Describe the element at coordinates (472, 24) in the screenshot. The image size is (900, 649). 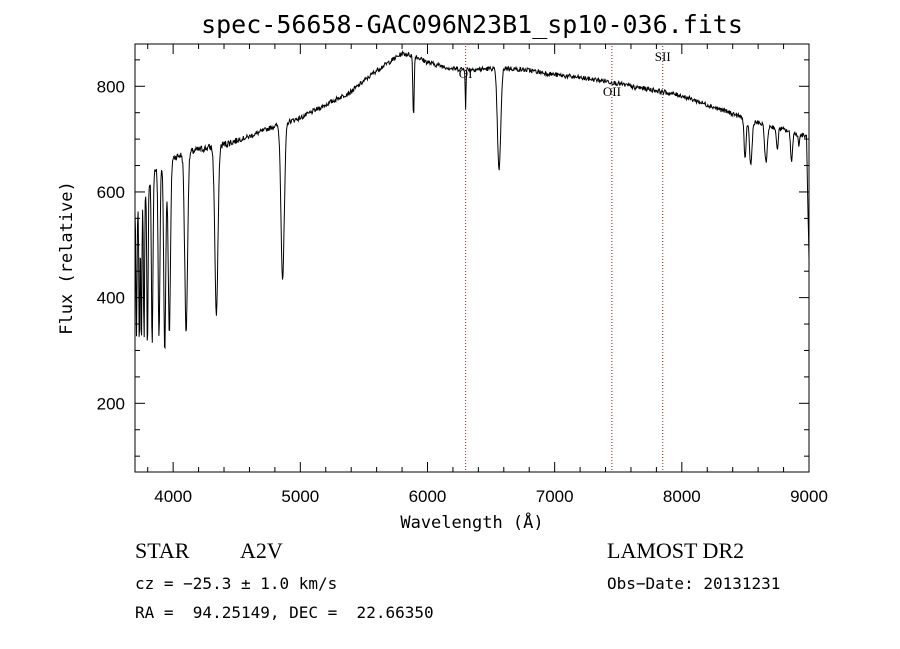
I see `chart-title: spec-56658-GAC096N23B1_sp10-036.fits` at that location.